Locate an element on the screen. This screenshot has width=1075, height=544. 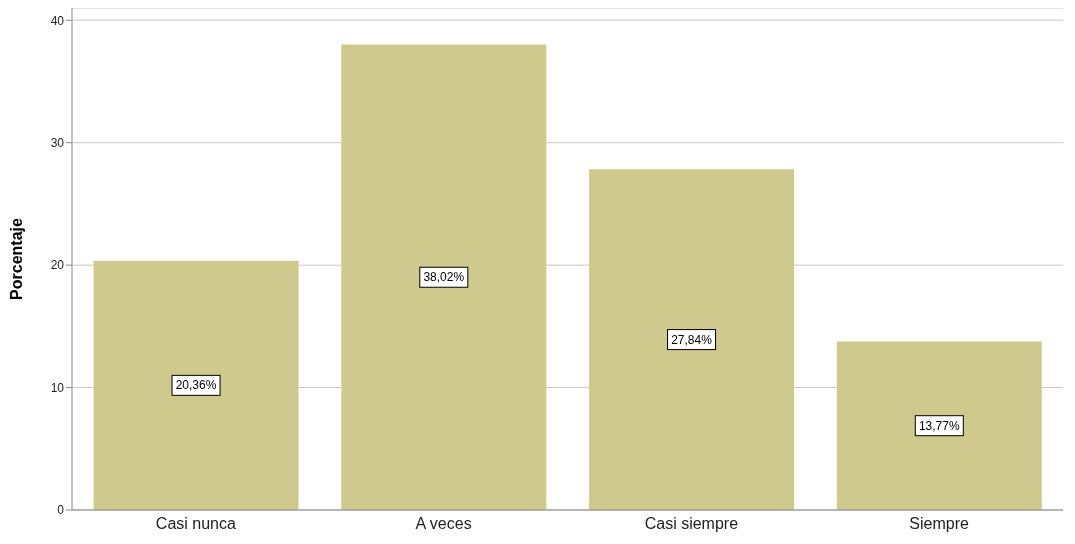
data-label: 13,77% is located at coordinates (939, 425).